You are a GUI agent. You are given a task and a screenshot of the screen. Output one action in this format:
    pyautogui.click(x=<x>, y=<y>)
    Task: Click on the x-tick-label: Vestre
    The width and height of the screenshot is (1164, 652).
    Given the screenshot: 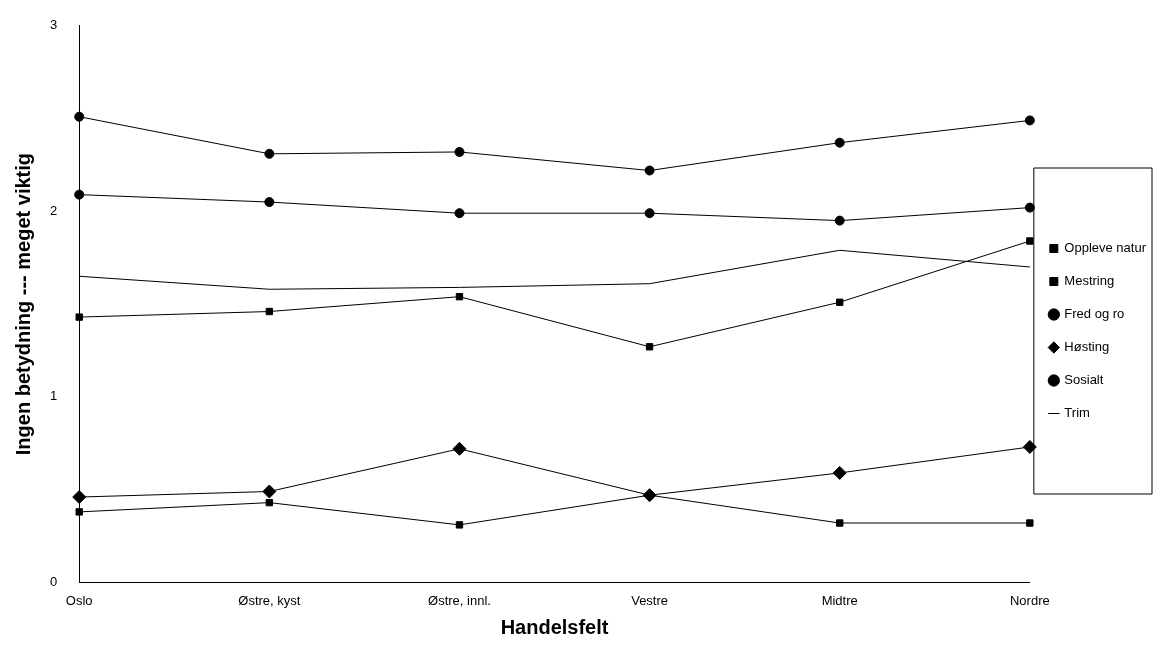 What is the action you would take?
    pyautogui.click(x=650, y=600)
    